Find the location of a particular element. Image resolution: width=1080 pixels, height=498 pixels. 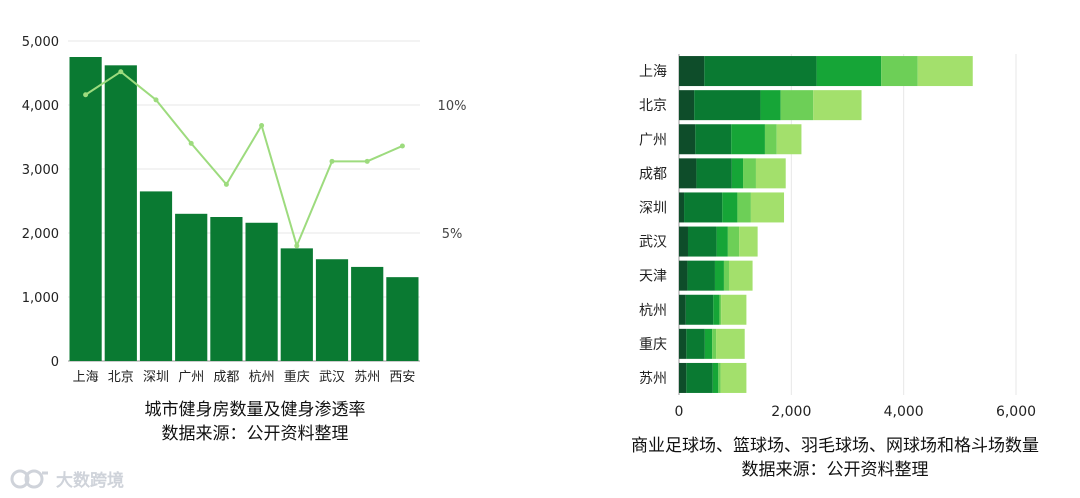

left-y-tick-label: 3,000 is located at coordinates (40, 170).